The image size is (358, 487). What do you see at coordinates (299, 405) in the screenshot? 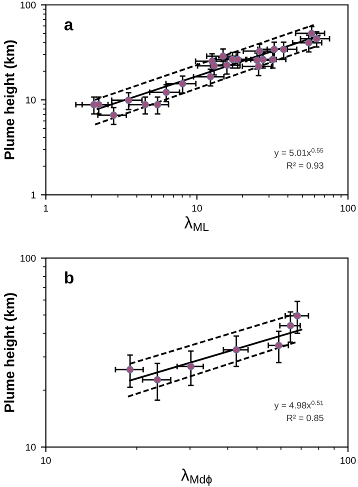
I see `annotation: y = 4.98x$^{0.51}$` at bounding box center [299, 405].